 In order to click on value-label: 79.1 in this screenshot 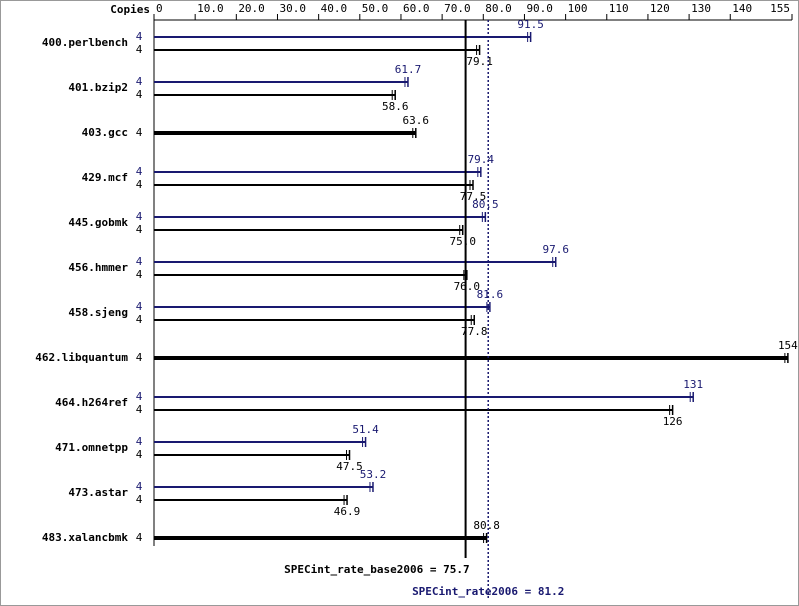, I will do `click(479, 61)`.